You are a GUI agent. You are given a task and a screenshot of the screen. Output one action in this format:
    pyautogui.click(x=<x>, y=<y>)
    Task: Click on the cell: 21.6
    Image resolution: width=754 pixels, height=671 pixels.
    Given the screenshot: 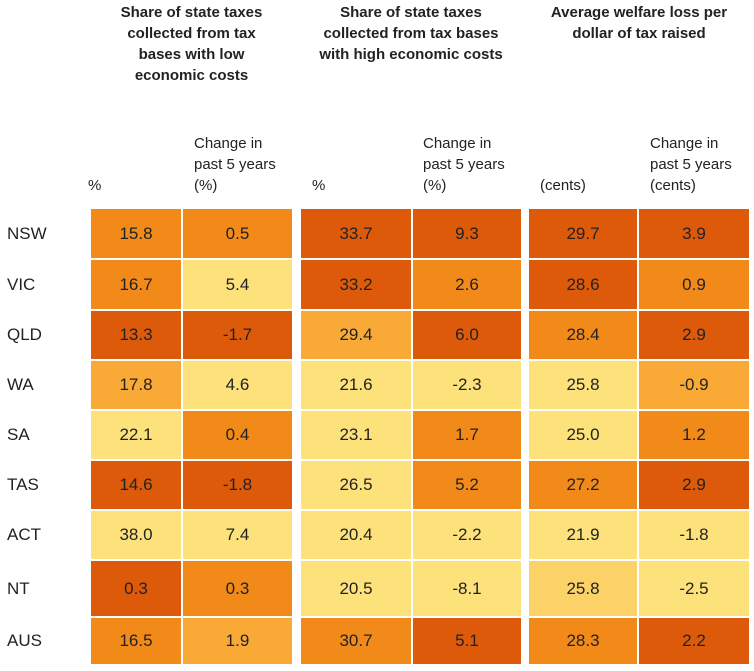 What is the action you would take?
    pyautogui.click(x=356, y=385)
    